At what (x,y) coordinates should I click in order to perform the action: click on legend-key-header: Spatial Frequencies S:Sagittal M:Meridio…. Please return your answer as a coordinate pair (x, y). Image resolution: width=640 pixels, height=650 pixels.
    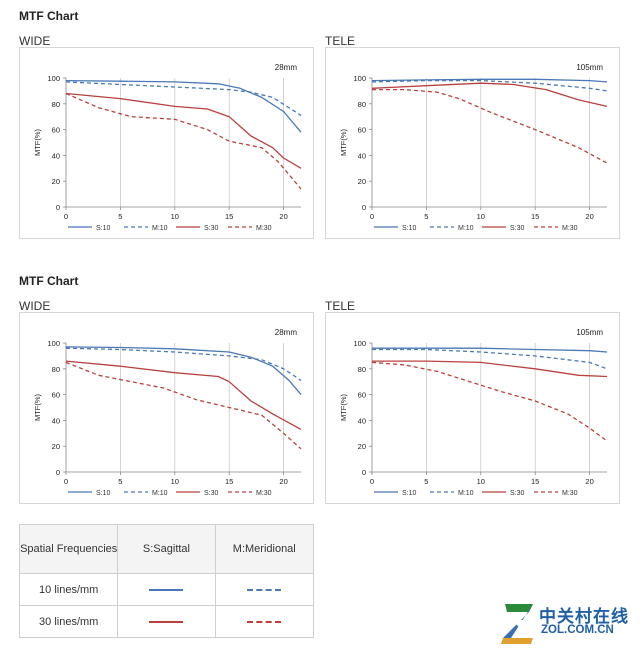
    Looking at the image, I should click on (166, 549).